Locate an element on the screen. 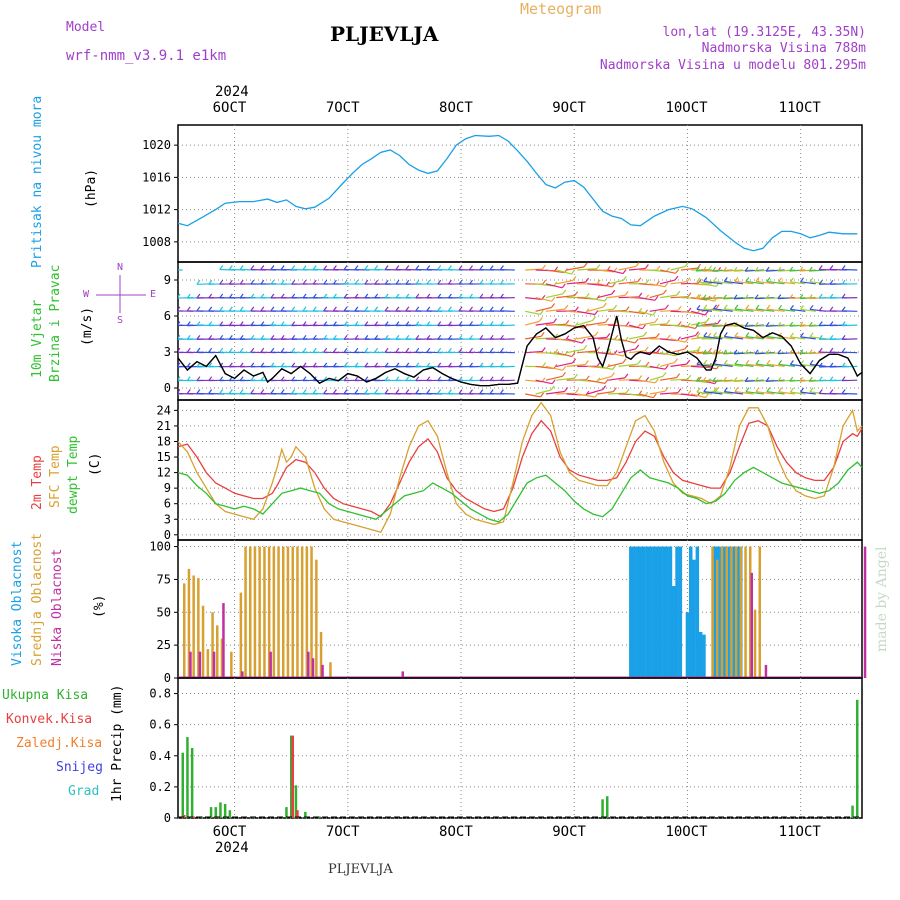  top-time-tick: 8OCT is located at coordinates (456, 108).